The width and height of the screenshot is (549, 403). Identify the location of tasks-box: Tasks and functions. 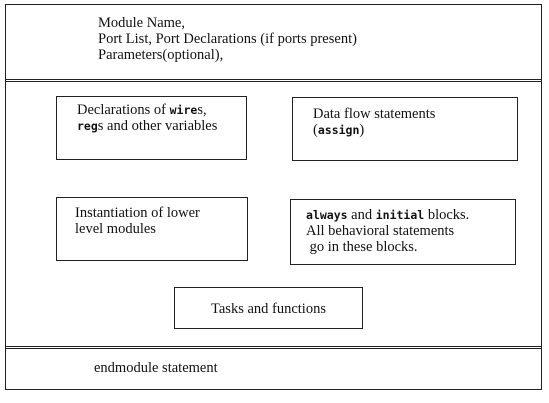
(268, 308).